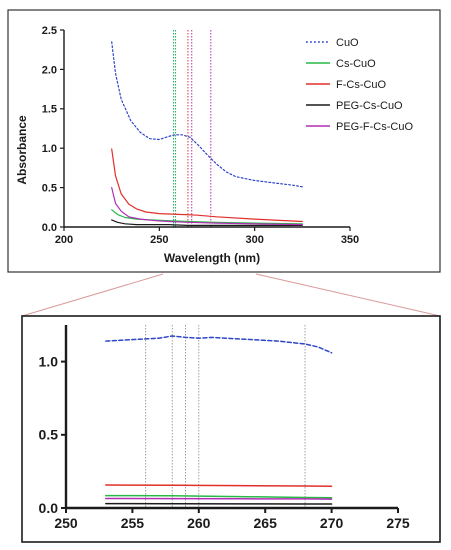  What do you see at coordinates (207, 236) in the screenshot?
I see `main-x-ticks: 200 250 300 350` at bounding box center [207, 236].